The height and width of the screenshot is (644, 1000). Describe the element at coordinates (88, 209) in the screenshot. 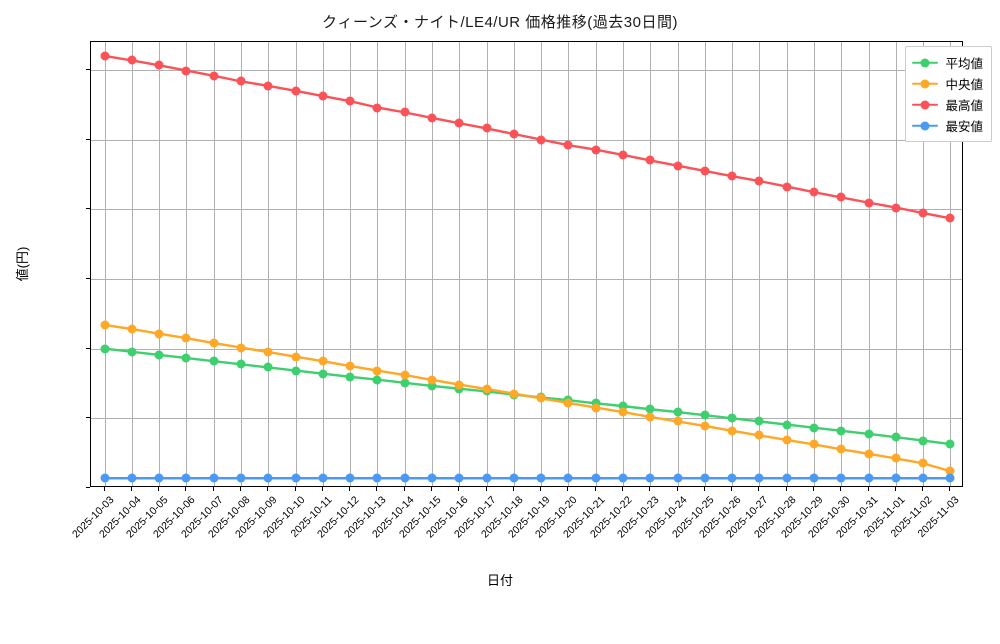

I see `y-axis-tick` at that location.